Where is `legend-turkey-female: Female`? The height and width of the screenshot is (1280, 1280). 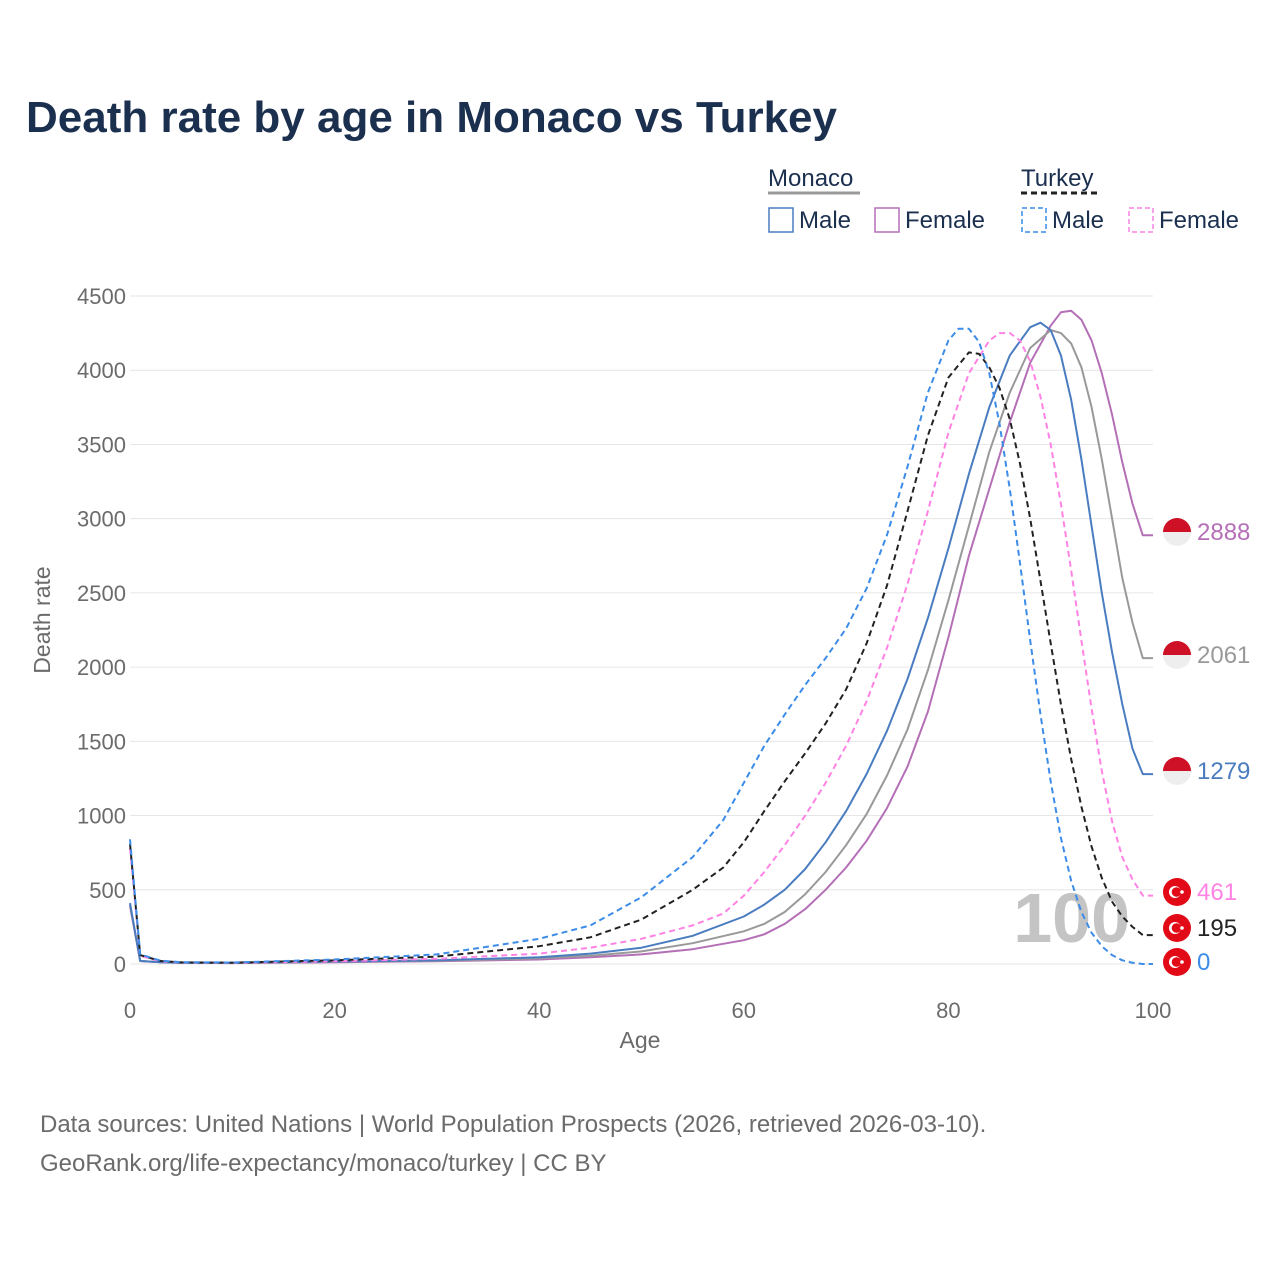 legend-turkey-female: Female is located at coordinates (1199, 220).